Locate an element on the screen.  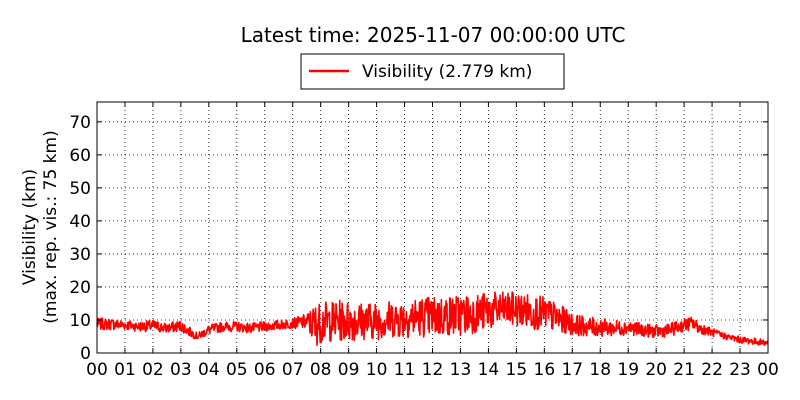
x-tick-label-8: 08 is located at coordinates (321, 370).